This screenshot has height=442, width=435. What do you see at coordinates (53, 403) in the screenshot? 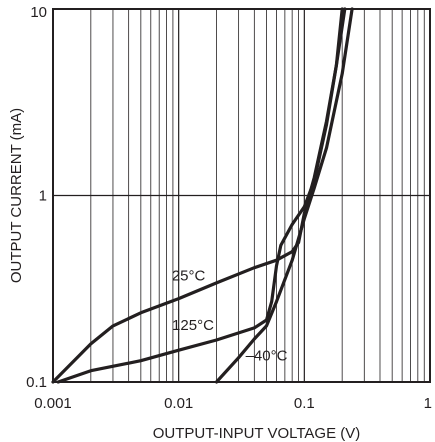
I see `x-tick-label: 0.001` at bounding box center [53, 403].